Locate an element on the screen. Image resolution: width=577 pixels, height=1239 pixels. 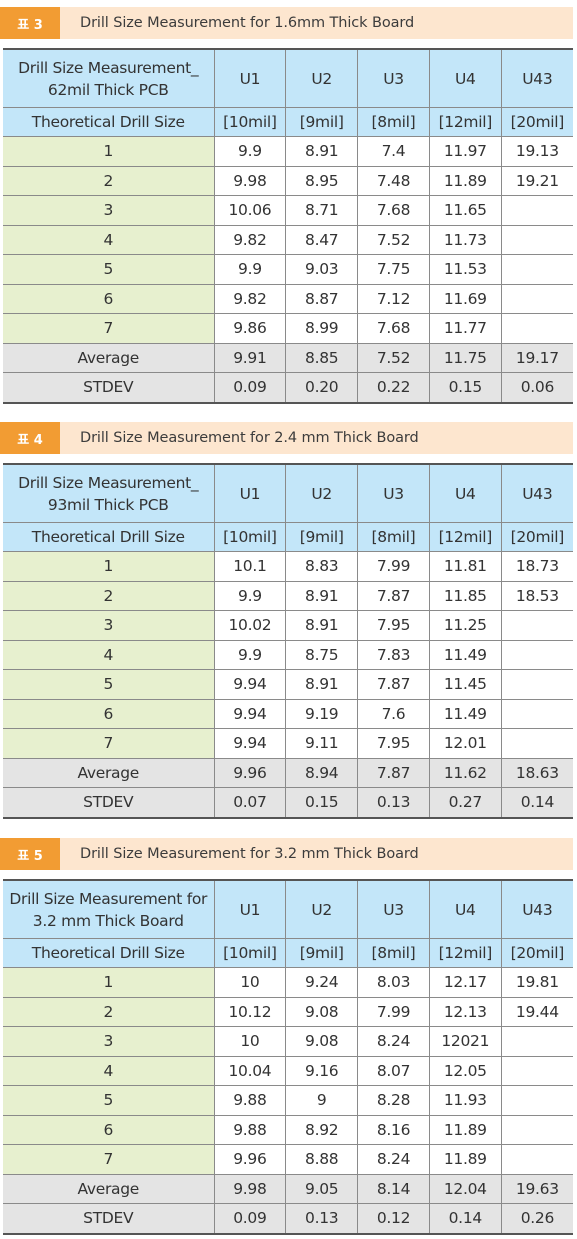
table-cell: 8.03 is located at coordinates (393, 982).